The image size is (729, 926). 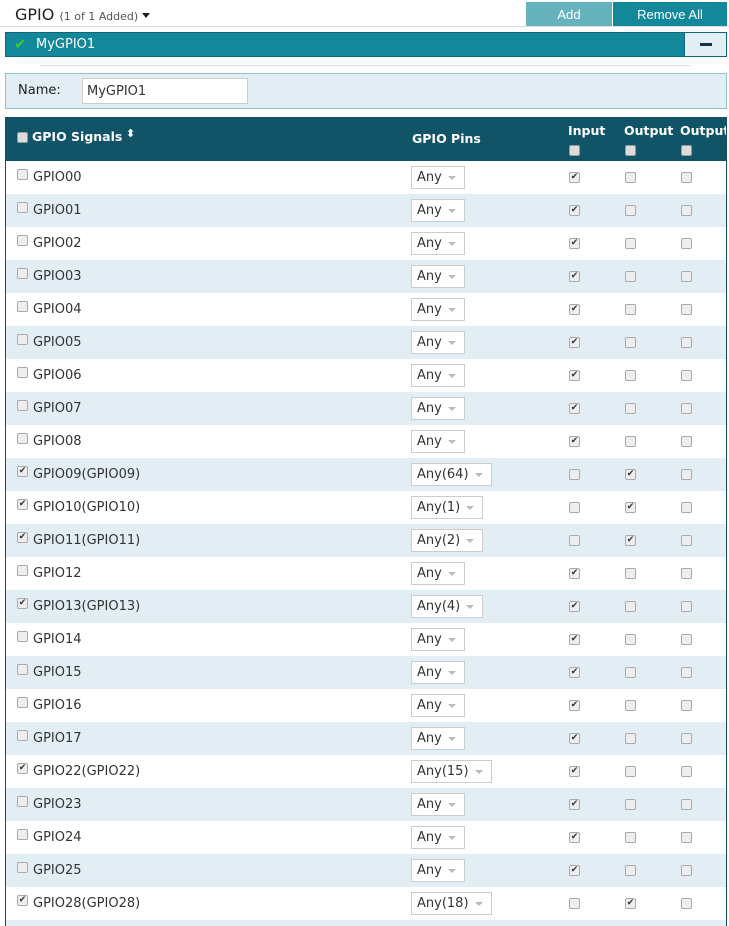 What do you see at coordinates (451, 474) in the screenshot?
I see `pin-select: Any(64)` at bounding box center [451, 474].